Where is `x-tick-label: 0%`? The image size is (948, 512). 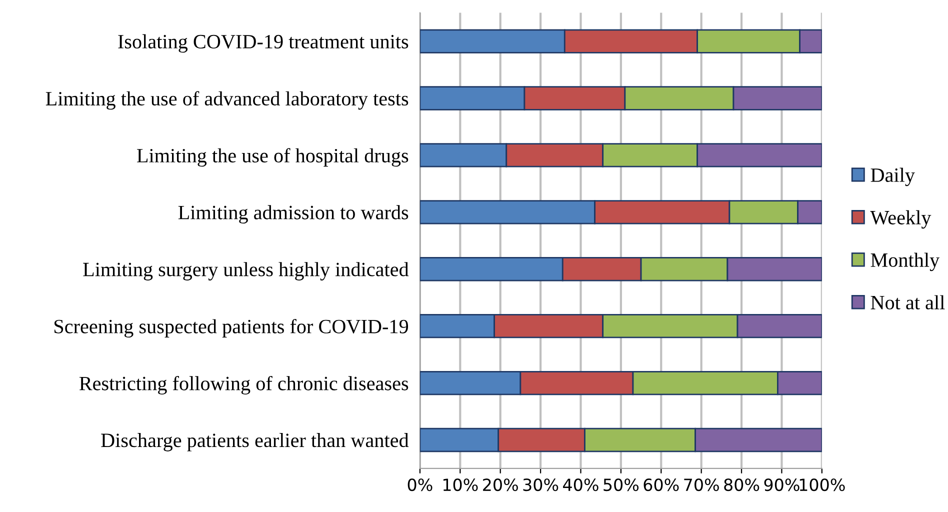
x-tick-label: 0% is located at coordinates (420, 485).